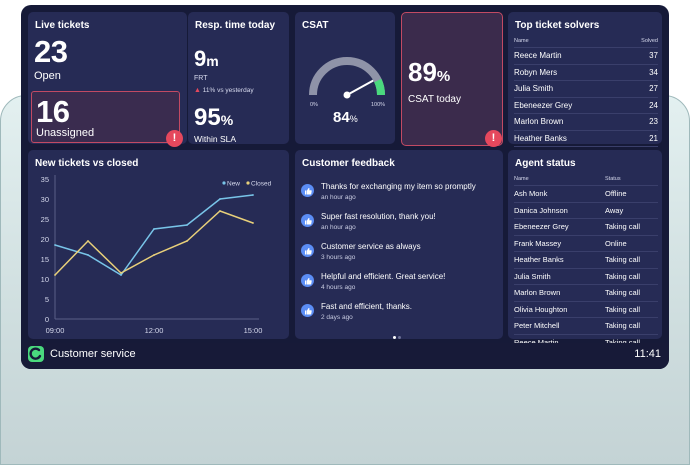  I want to click on gauge-fill, so click(380, 87).